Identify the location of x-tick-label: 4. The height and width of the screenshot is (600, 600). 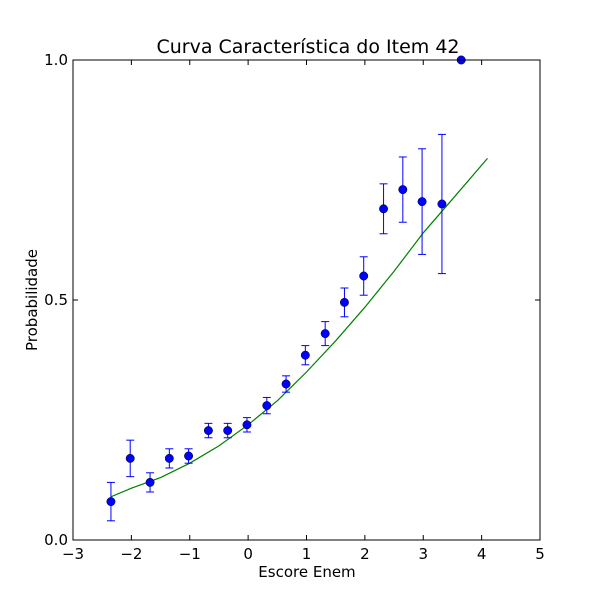
(482, 554).